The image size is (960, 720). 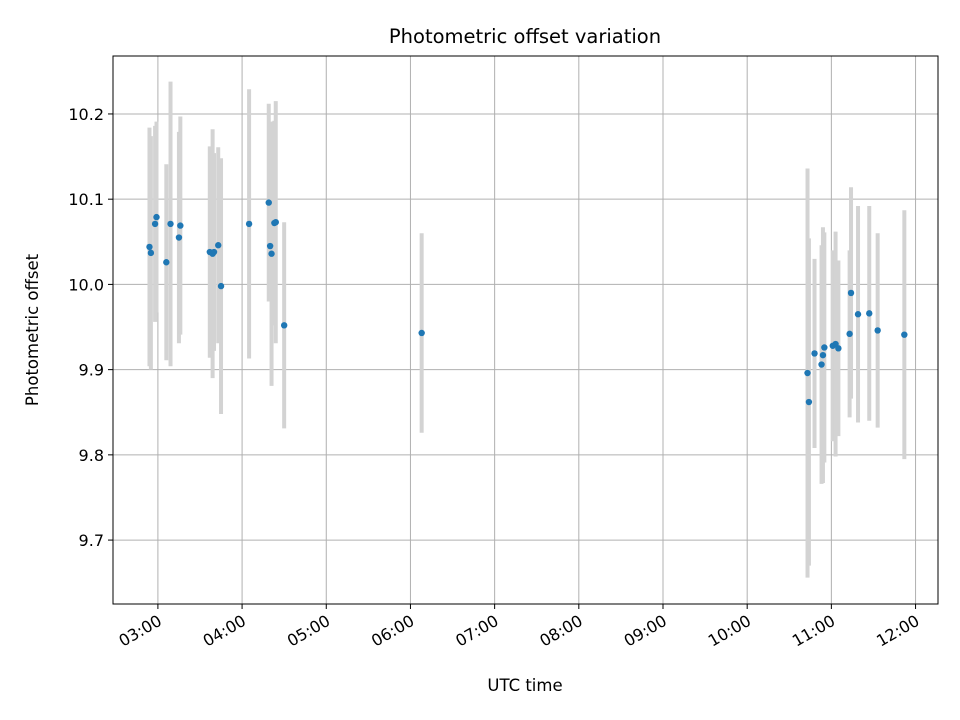 I want to click on y-axis-ticks: 9.7 9.8 9.9 10.0 10.1 10.2, so click(x=90, y=327).